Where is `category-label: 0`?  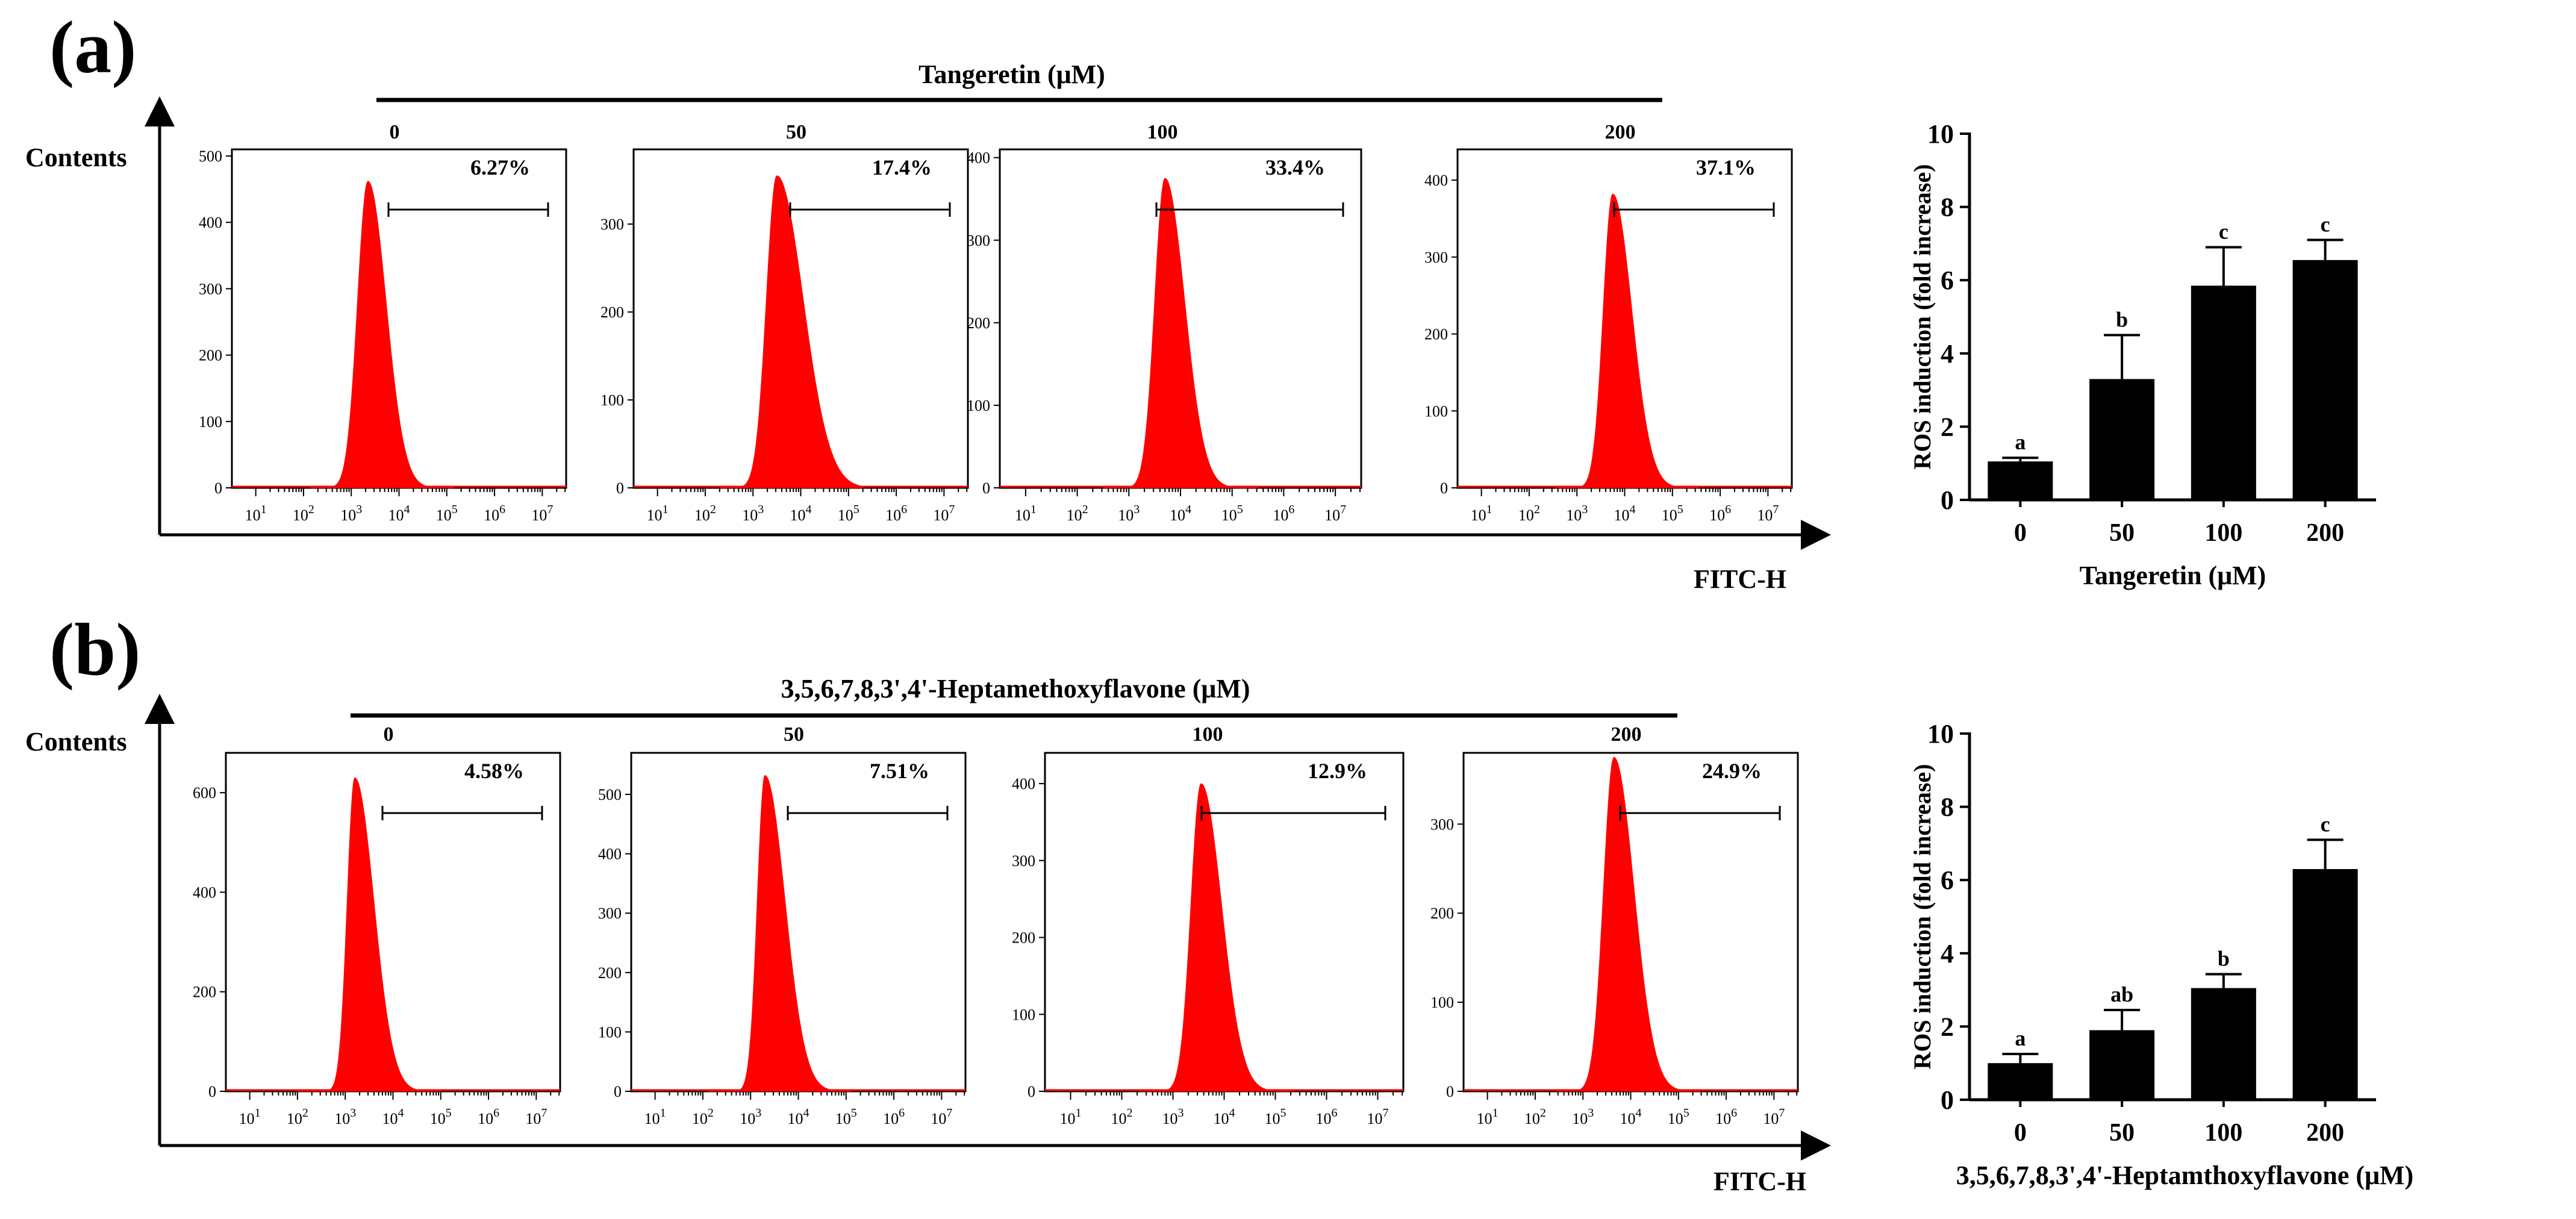
category-label: 0 is located at coordinates (2020, 533).